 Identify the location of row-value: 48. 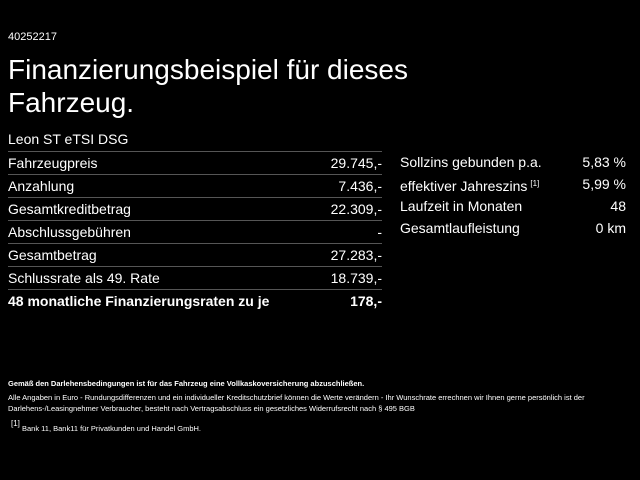
(618, 206).